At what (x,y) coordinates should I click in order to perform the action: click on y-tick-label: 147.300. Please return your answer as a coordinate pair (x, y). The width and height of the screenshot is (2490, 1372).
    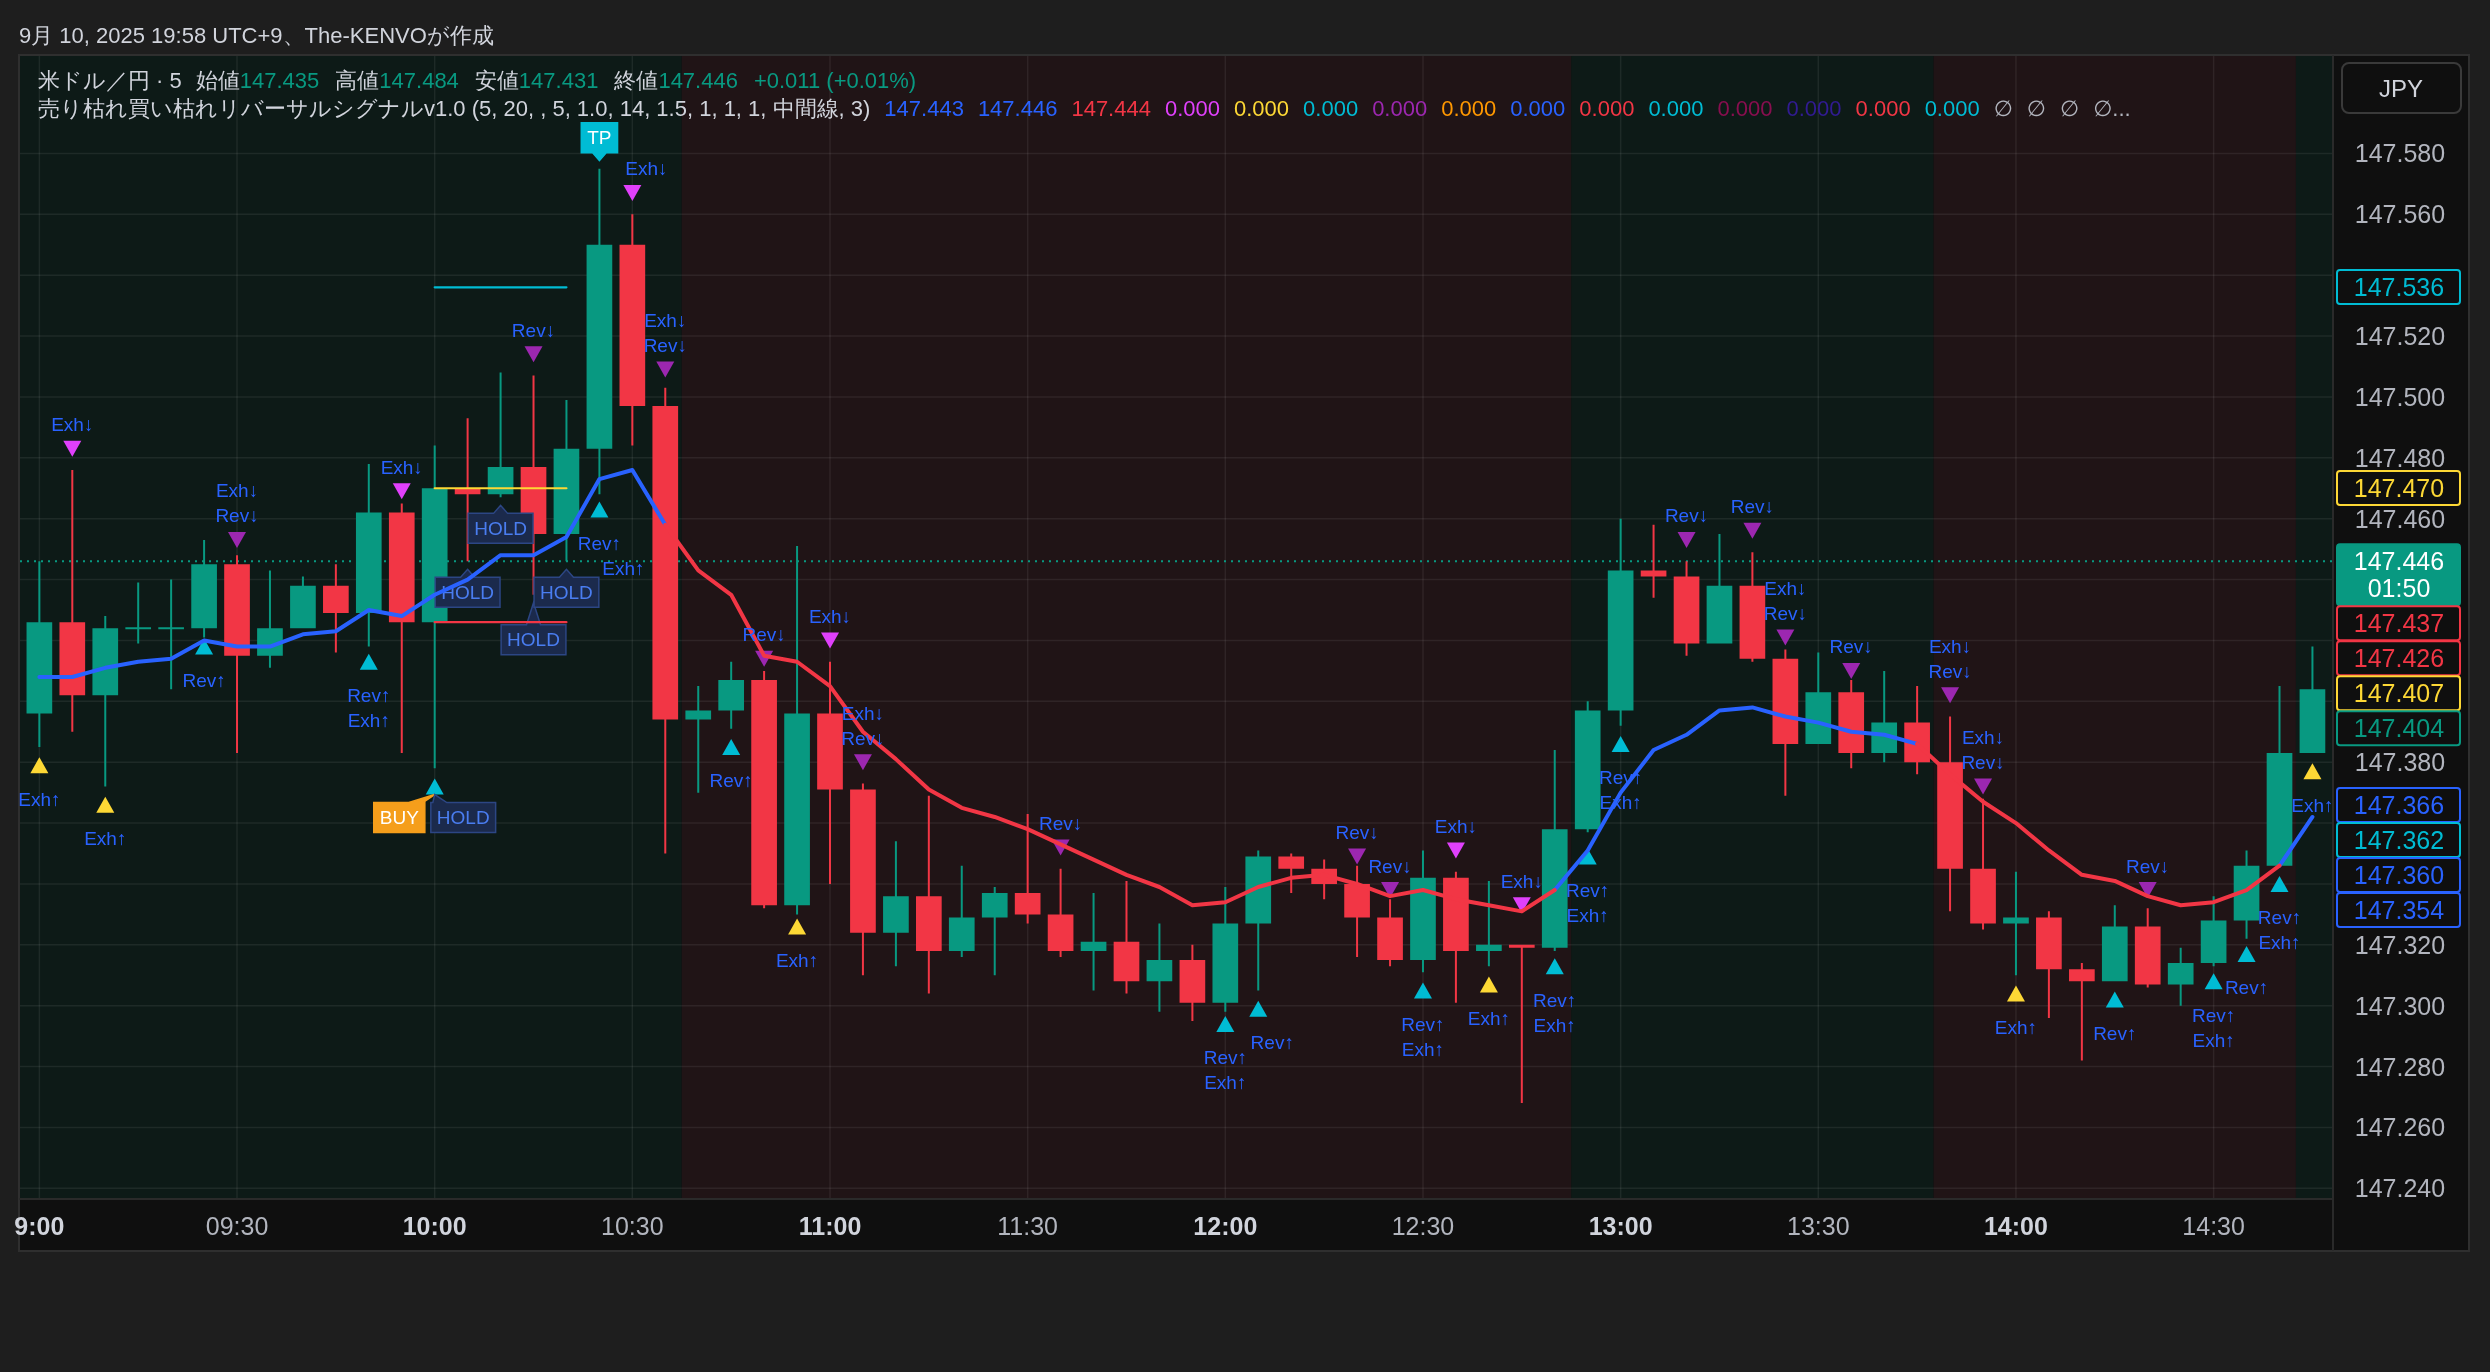
    Looking at the image, I should click on (2400, 1005).